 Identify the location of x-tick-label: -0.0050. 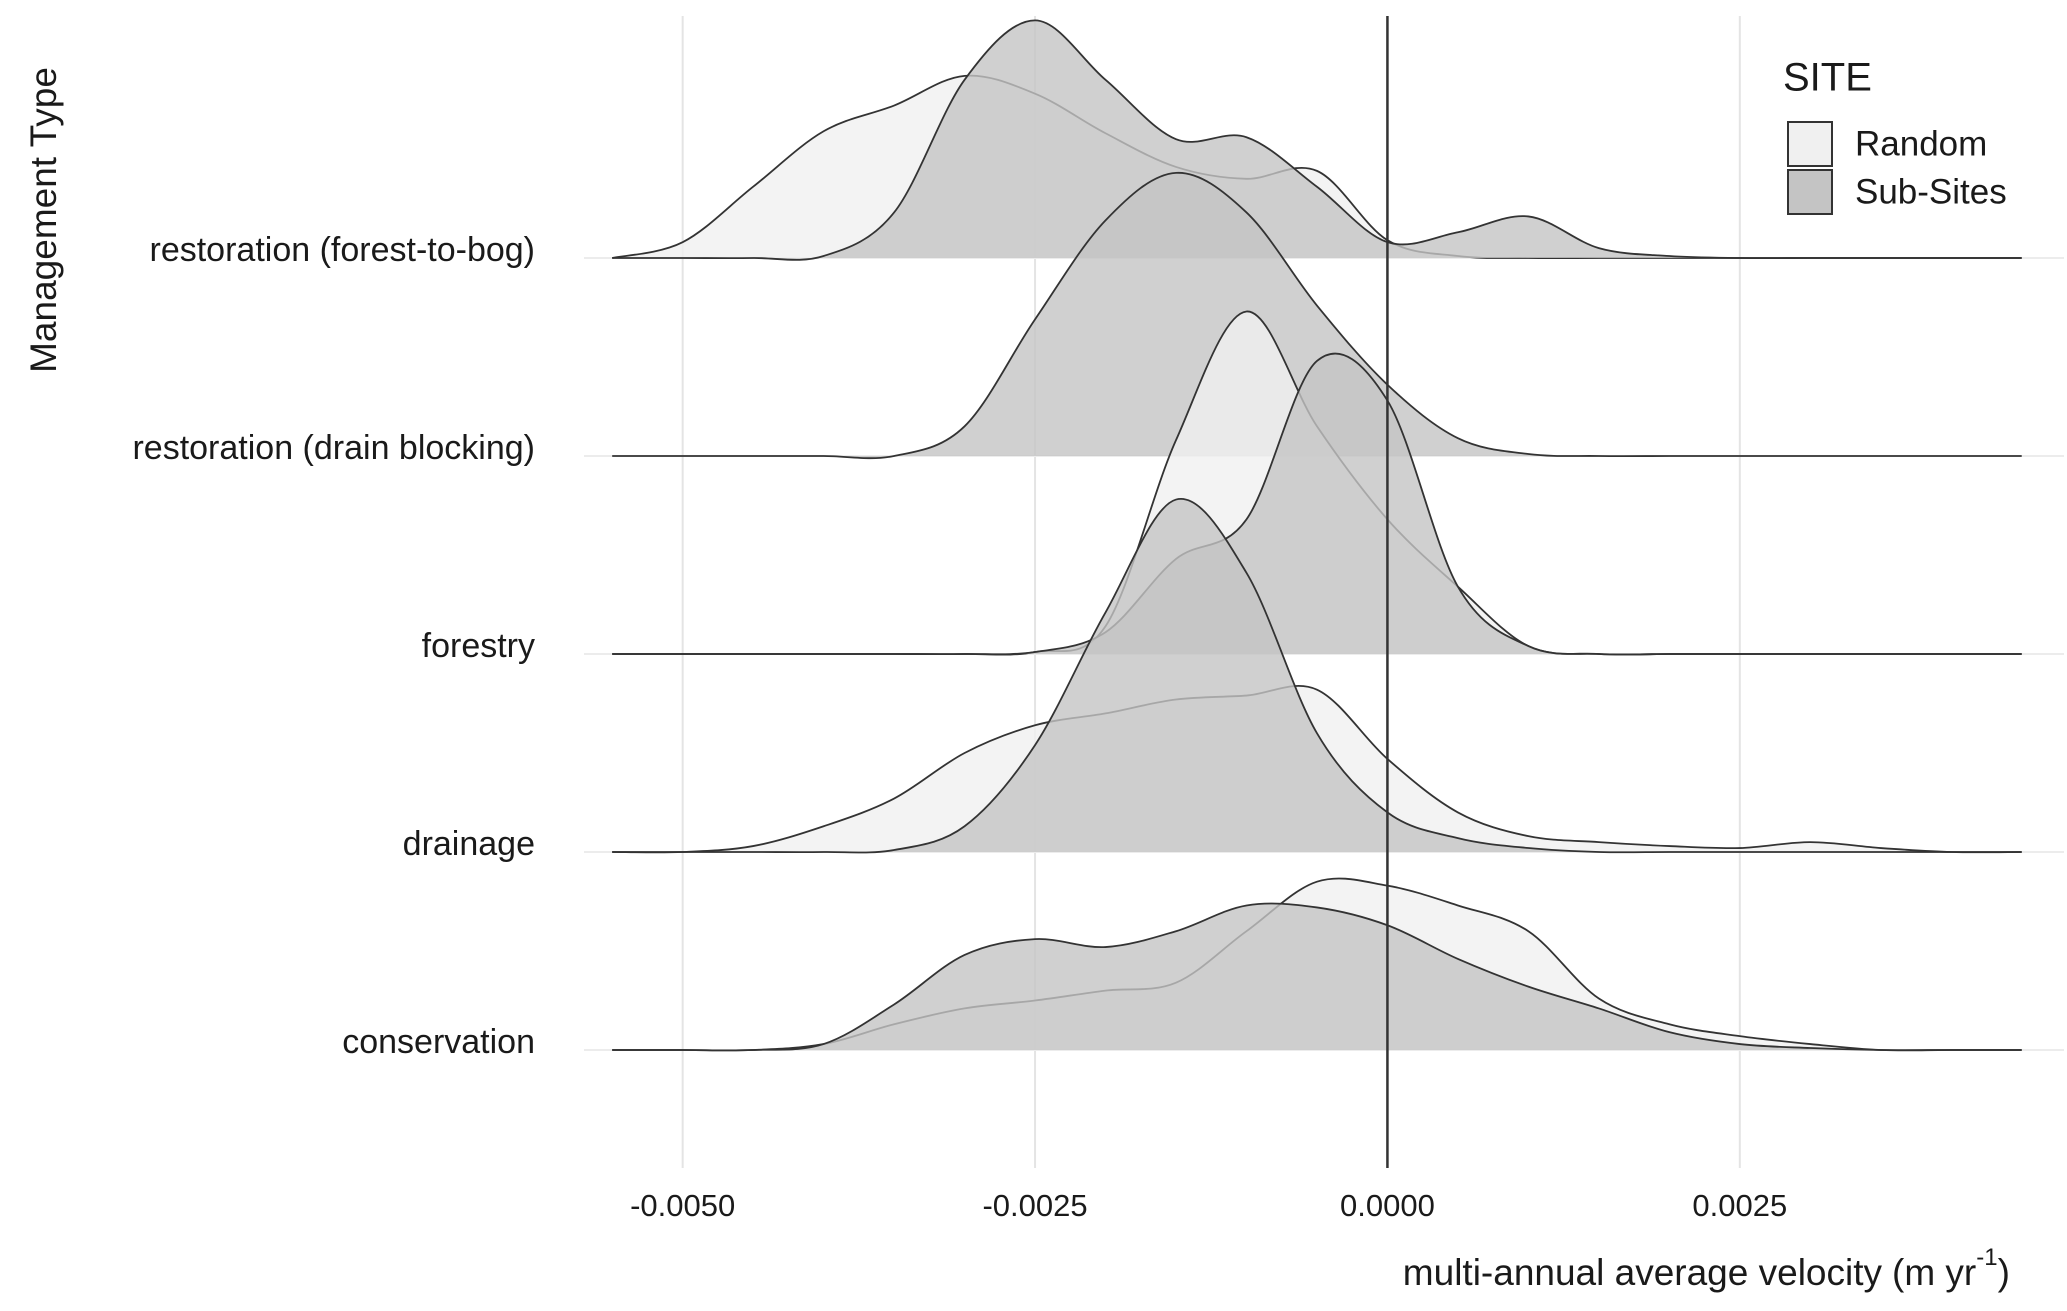
(682, 1205).